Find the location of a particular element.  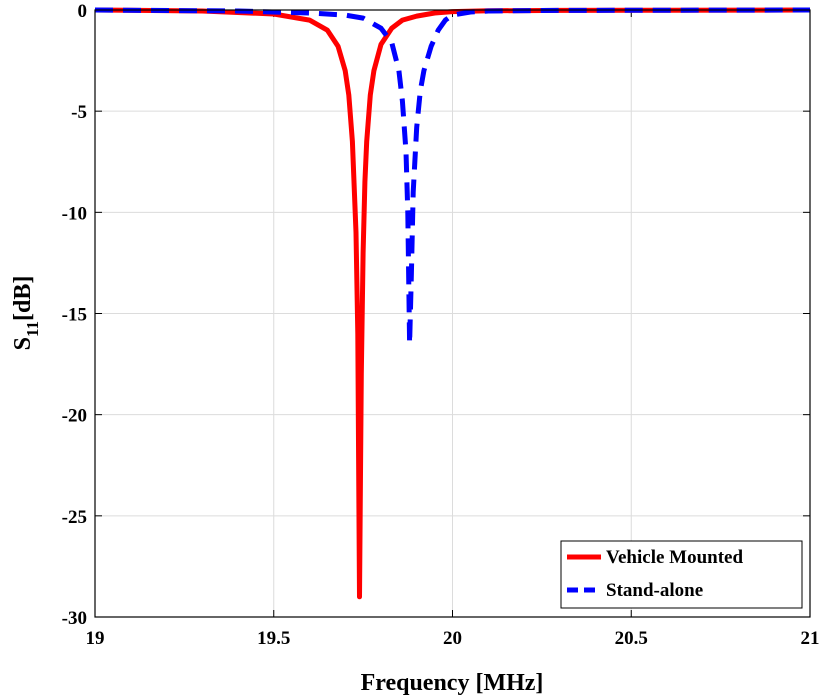

legend: Vehicle Mounted Stand-alone is located at coordinates (681, 574).